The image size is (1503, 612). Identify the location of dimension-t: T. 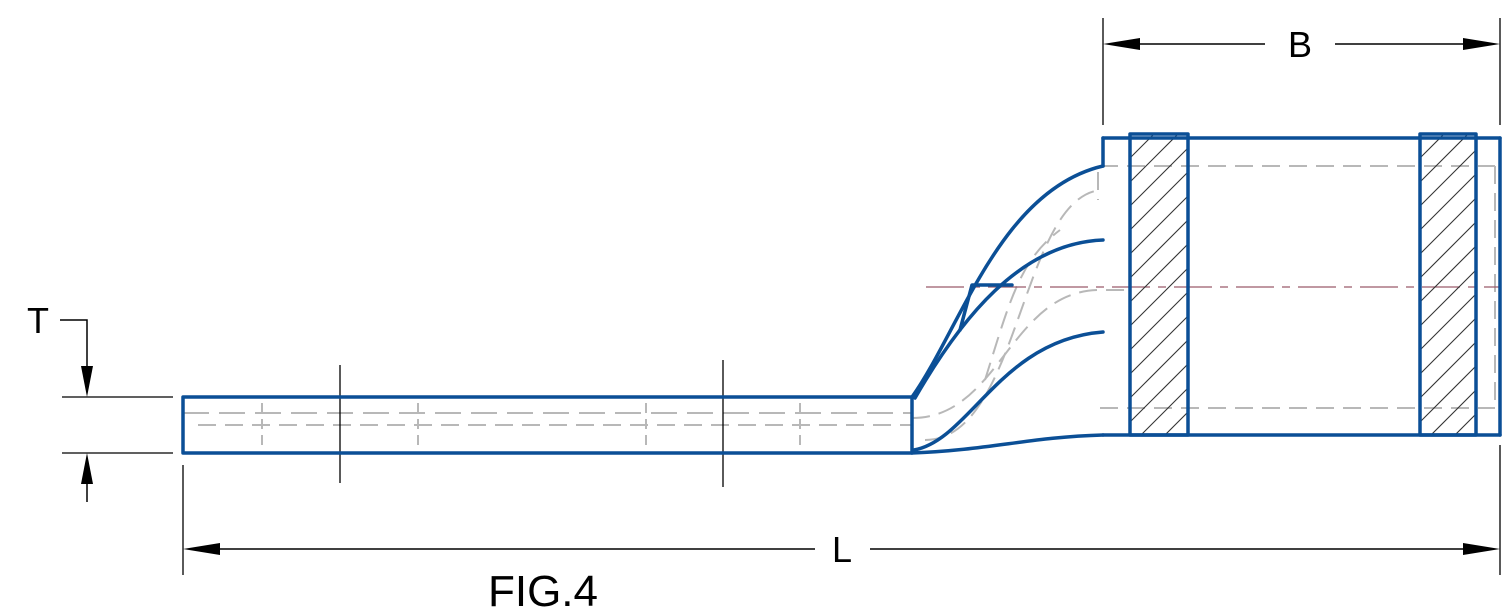
(100, 401).